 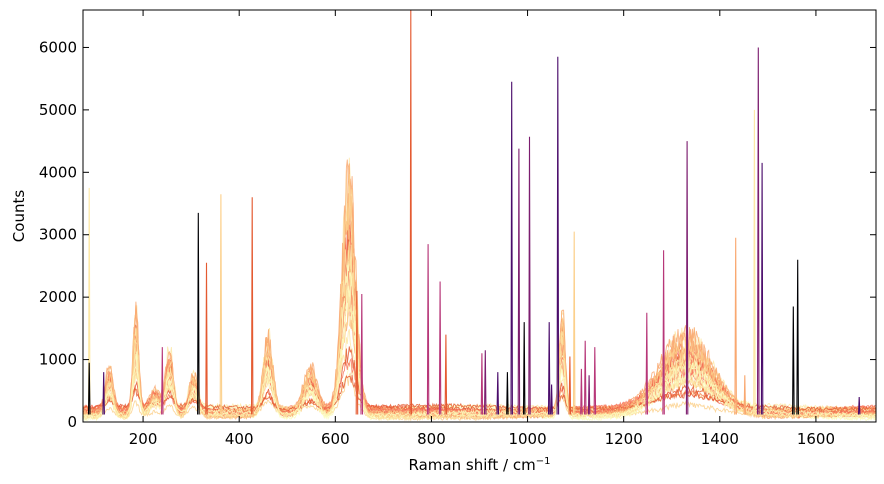 I want to click on x-tick-label: 800, so click(x=431, y=439).